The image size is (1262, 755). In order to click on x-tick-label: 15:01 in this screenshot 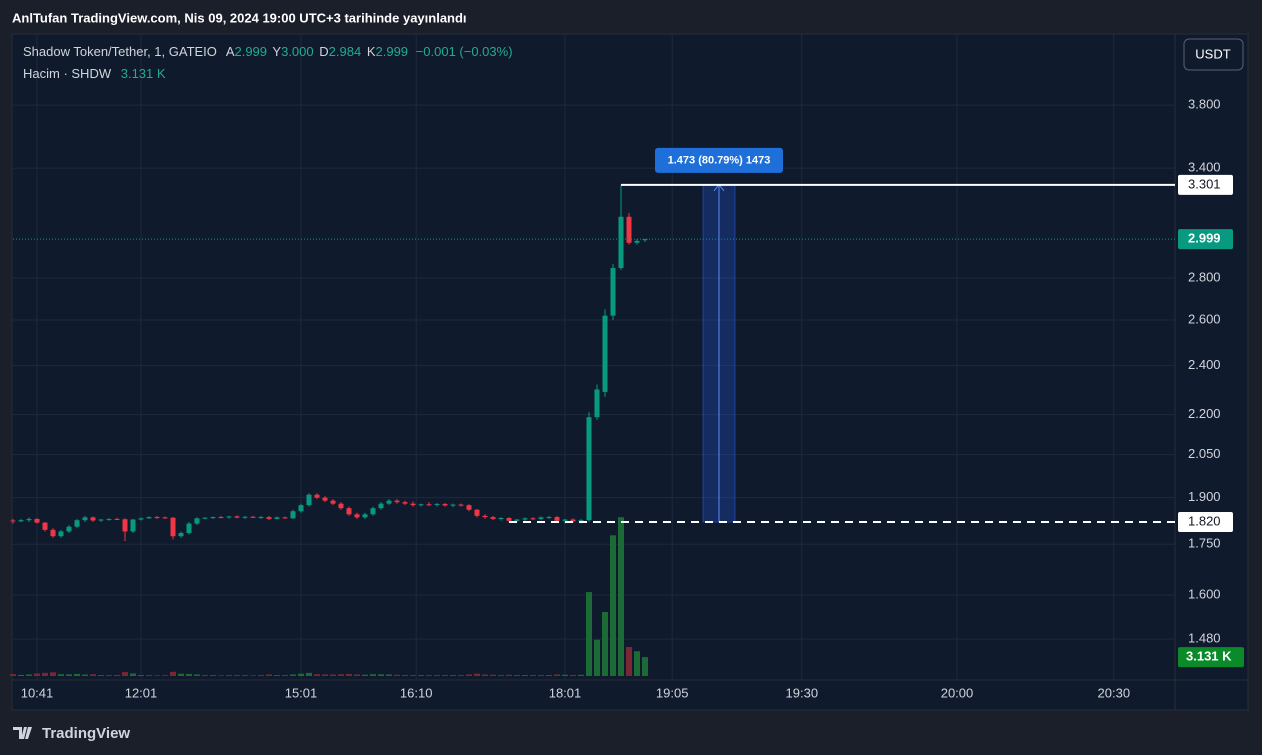, I will do `click(301, 692)`.